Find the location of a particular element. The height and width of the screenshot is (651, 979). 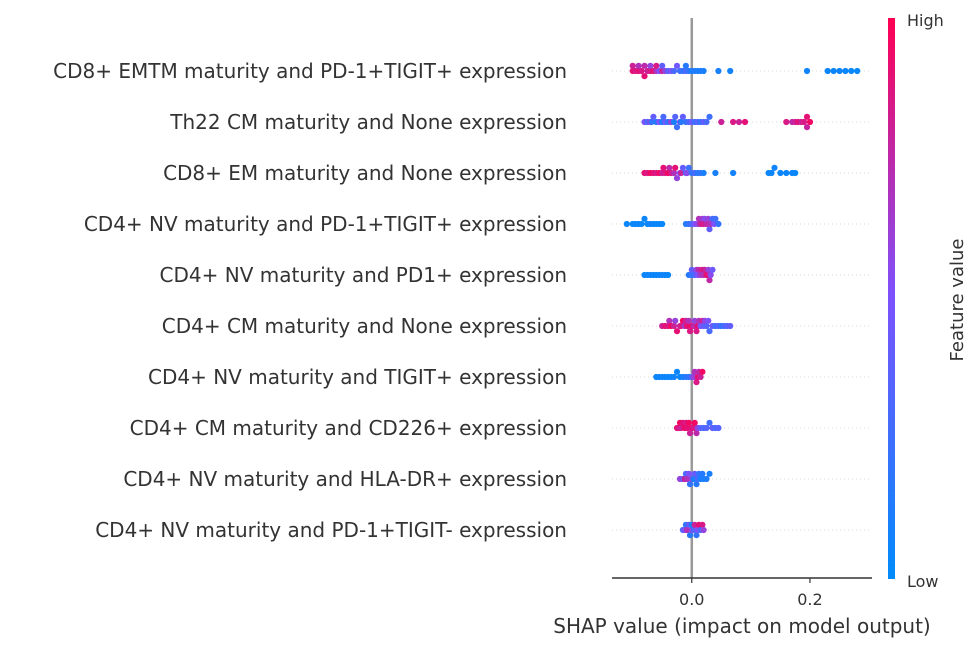

feature-label: CD8+ EM maturity and None expression is located at coordinates (365, 173).